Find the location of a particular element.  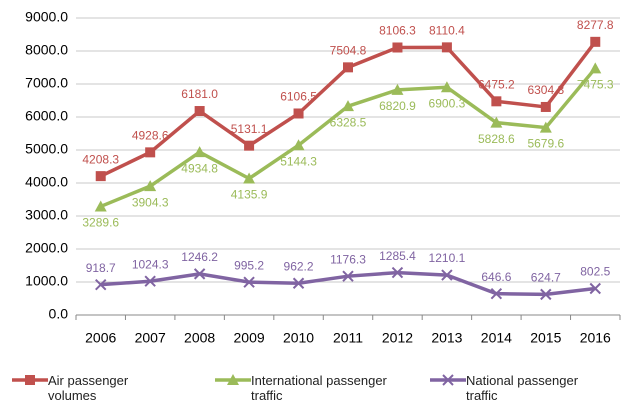

data-label: 3289.6 is located at coordinates (100, 223).